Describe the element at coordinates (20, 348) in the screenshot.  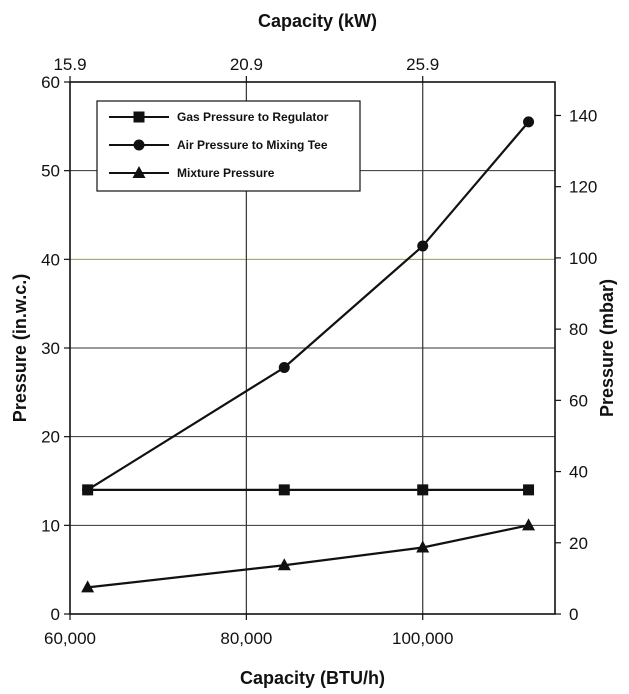
I see `y-axis-title: Pressure (in.w.c.)` at that location.